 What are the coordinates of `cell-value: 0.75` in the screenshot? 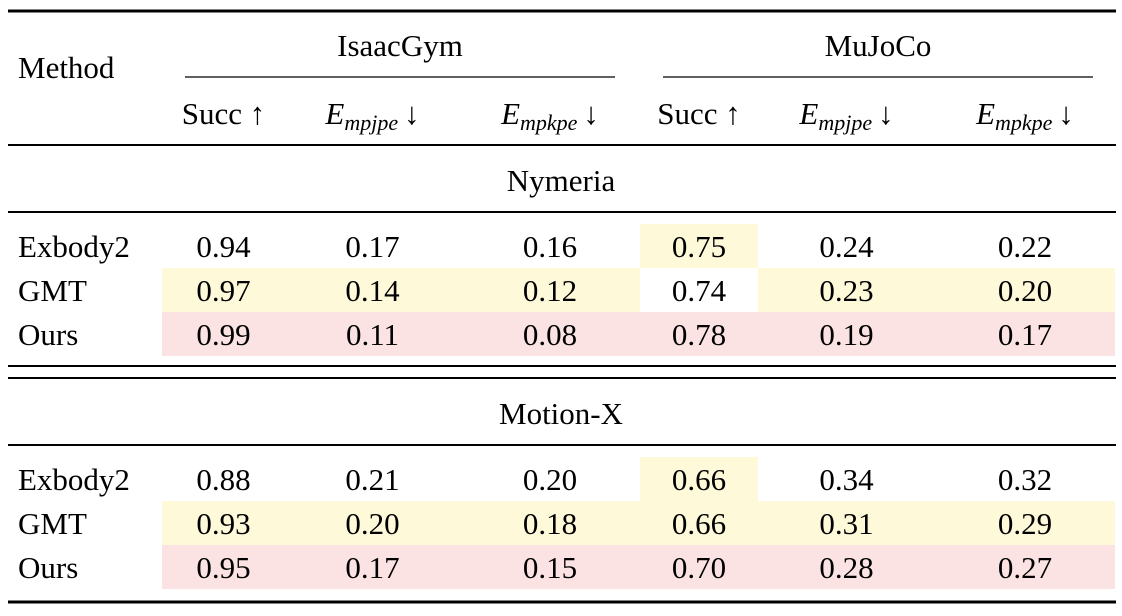 It's located at (699, 246).